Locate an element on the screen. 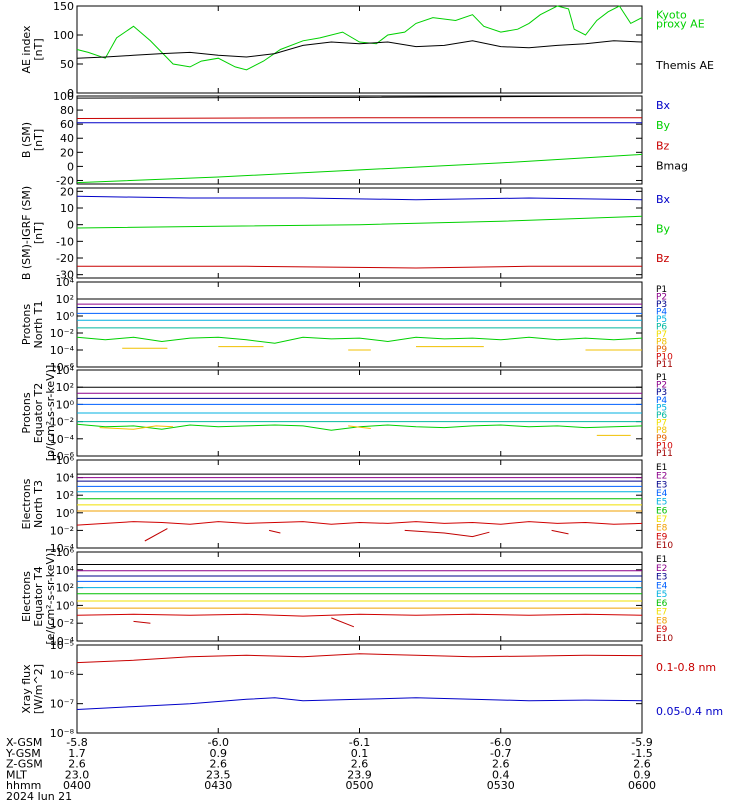 This screenshot has width=750, height=800. legend-entry: Kyoto is located at coordinates (671, 15).